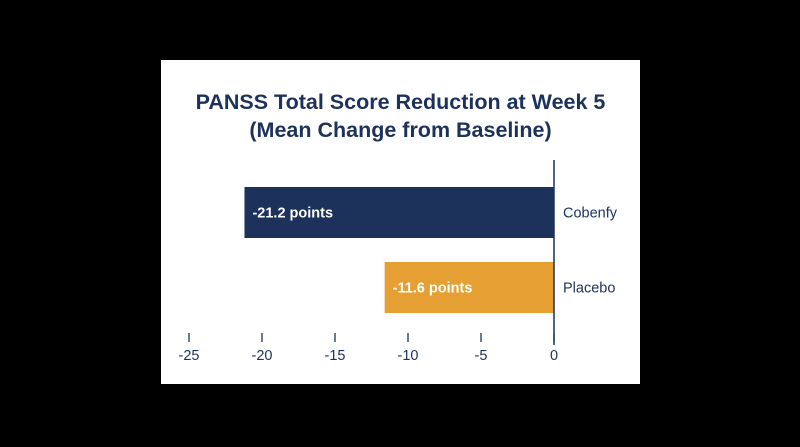 Image resolution: width=800 pixels, height=447 pixels. I want to click on x-tick-label: 0, so click(554, 356).